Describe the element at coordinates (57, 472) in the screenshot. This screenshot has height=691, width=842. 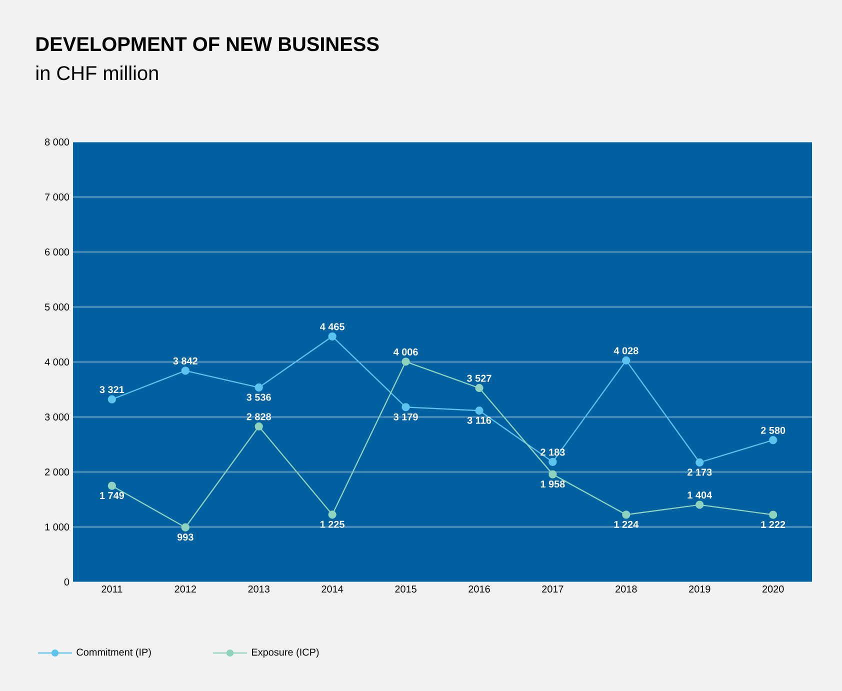
I see `y-tick-label: 2 000` at that location.